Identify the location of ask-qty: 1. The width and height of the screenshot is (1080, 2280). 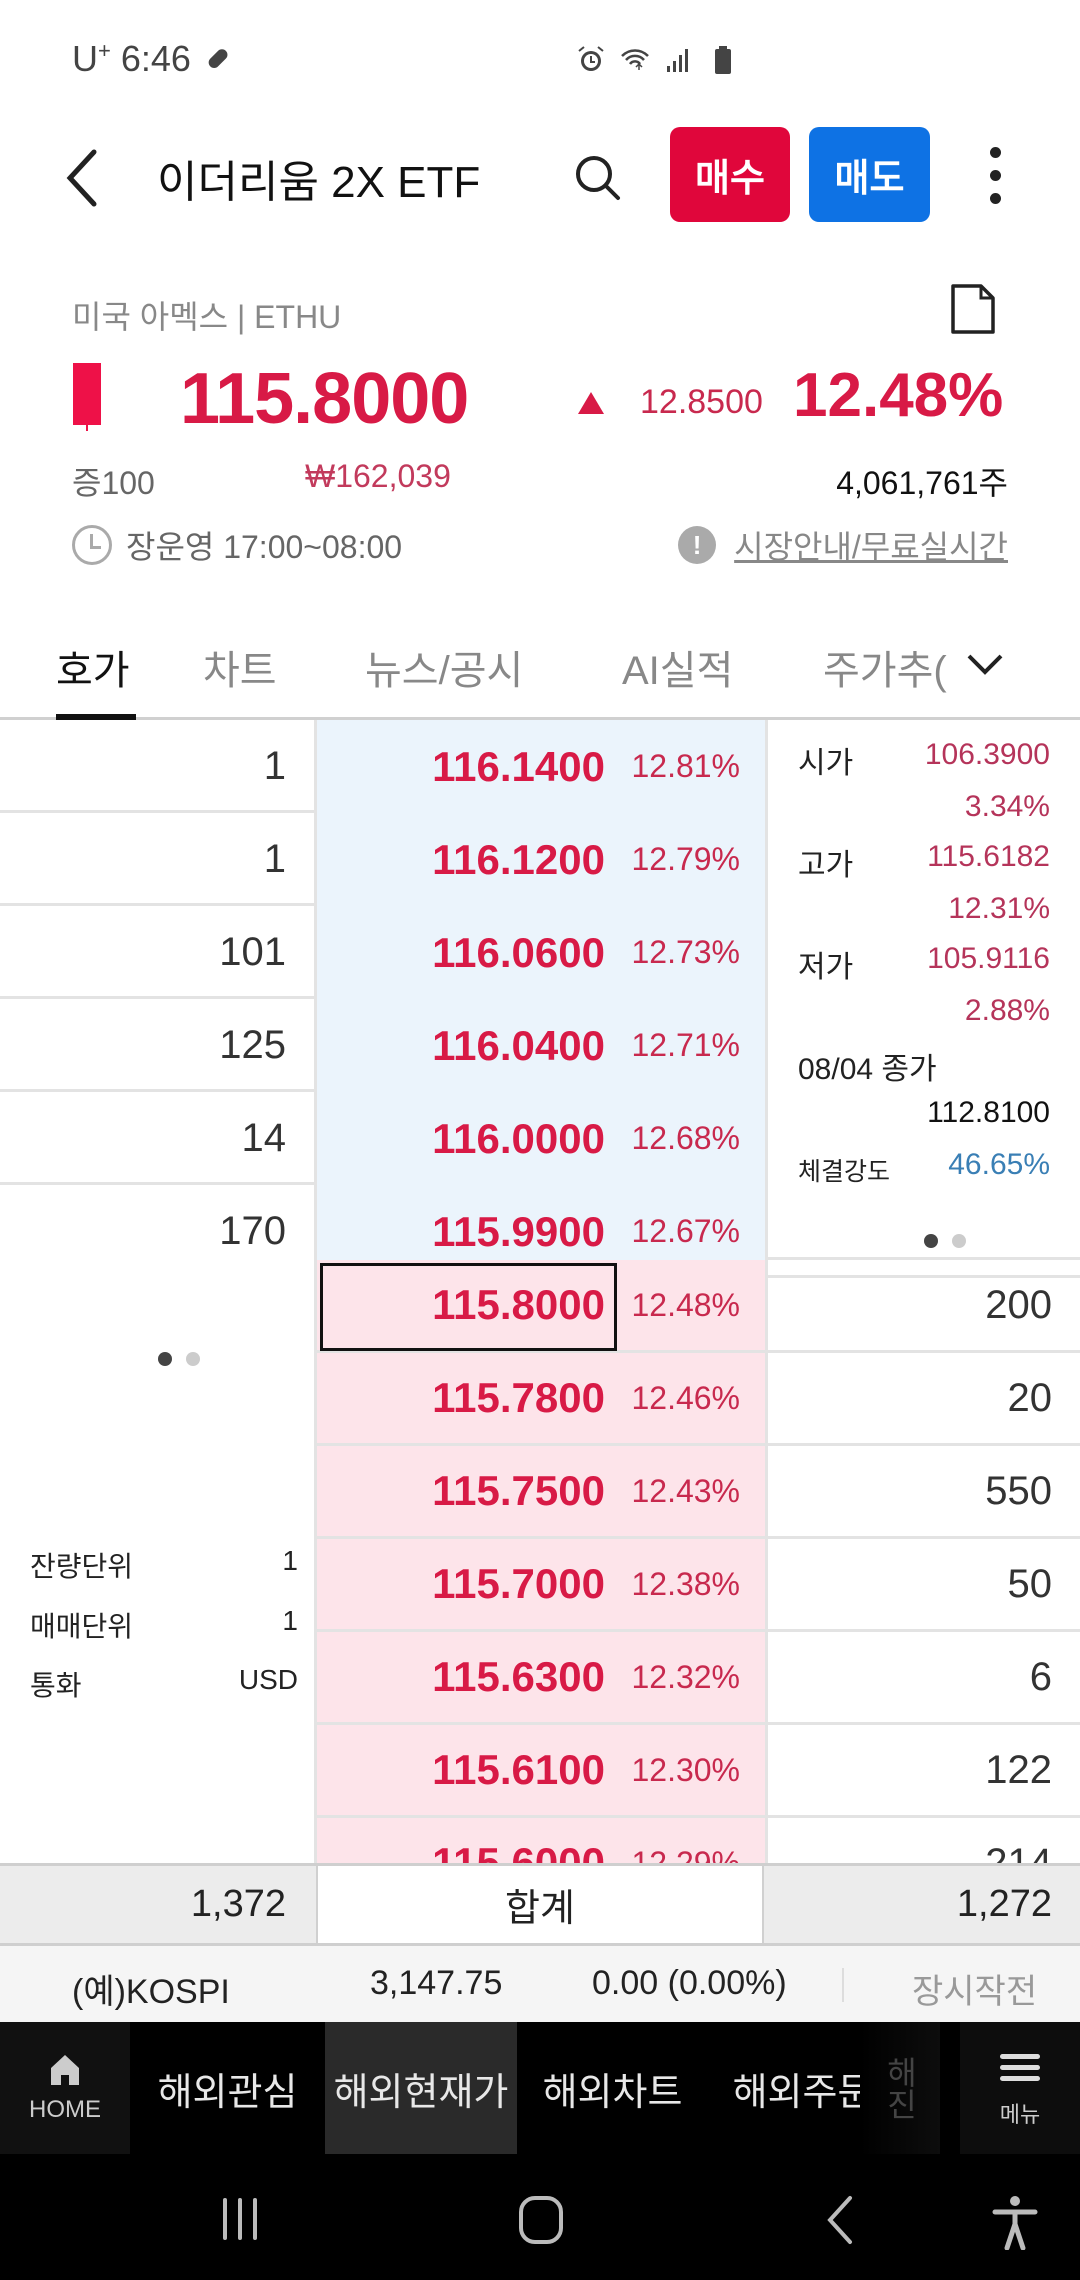
(274, 859).